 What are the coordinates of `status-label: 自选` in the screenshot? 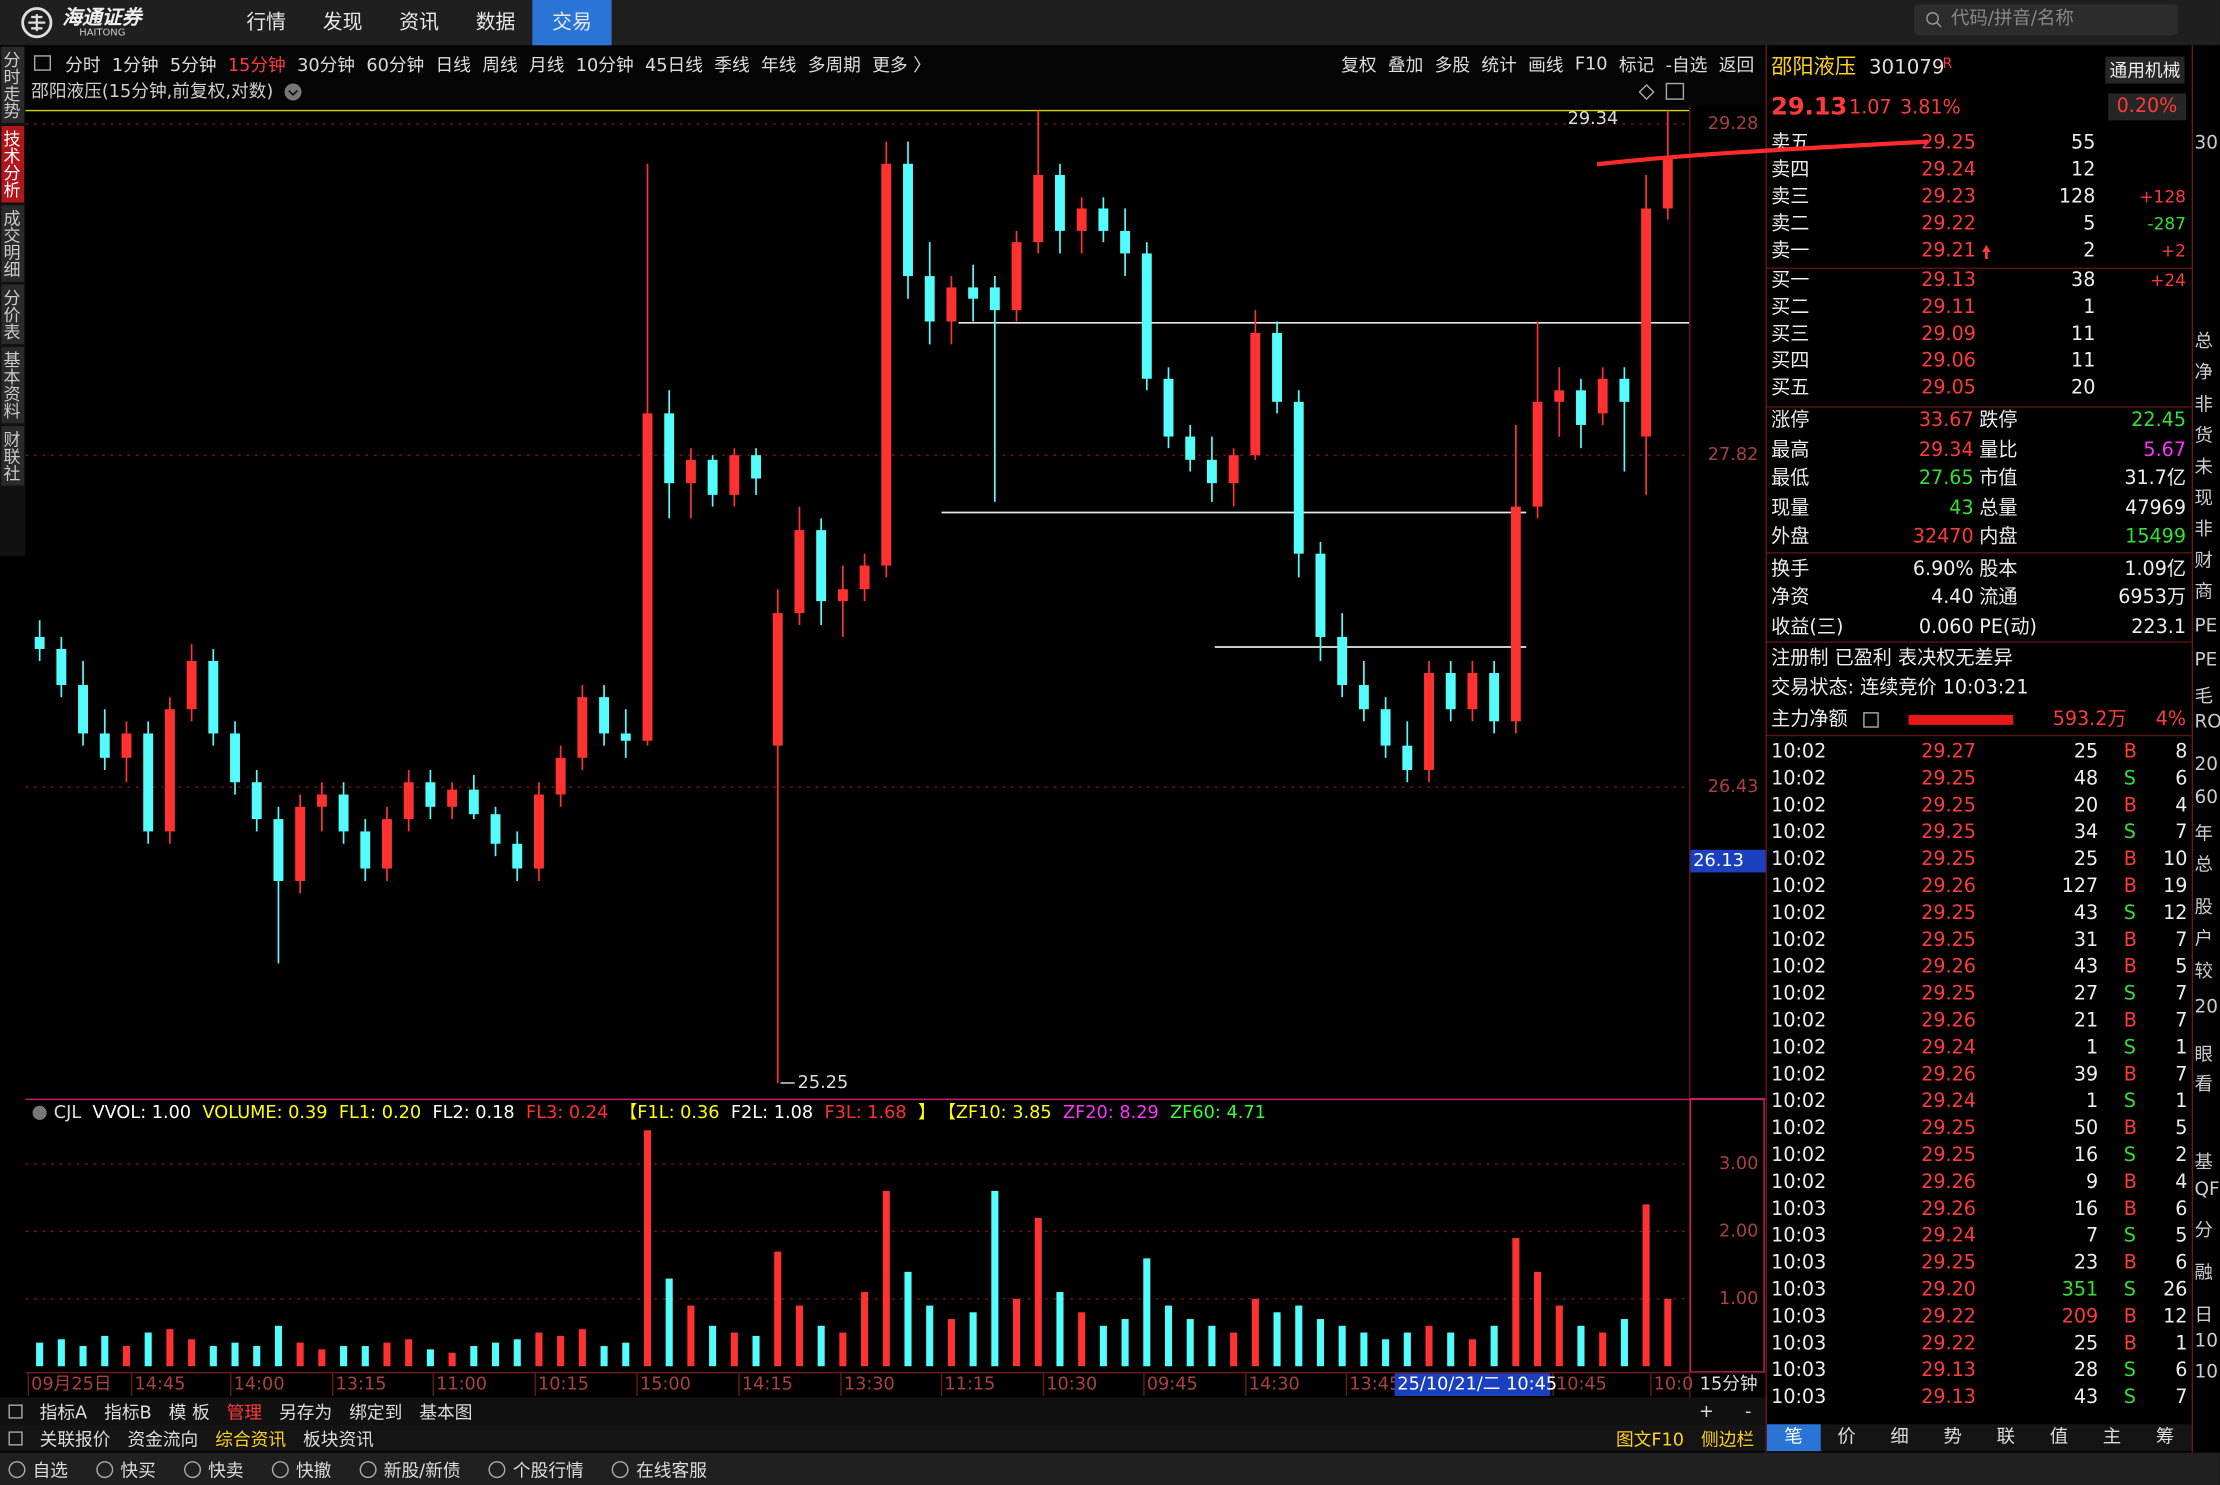 It's located at (50, 1470).